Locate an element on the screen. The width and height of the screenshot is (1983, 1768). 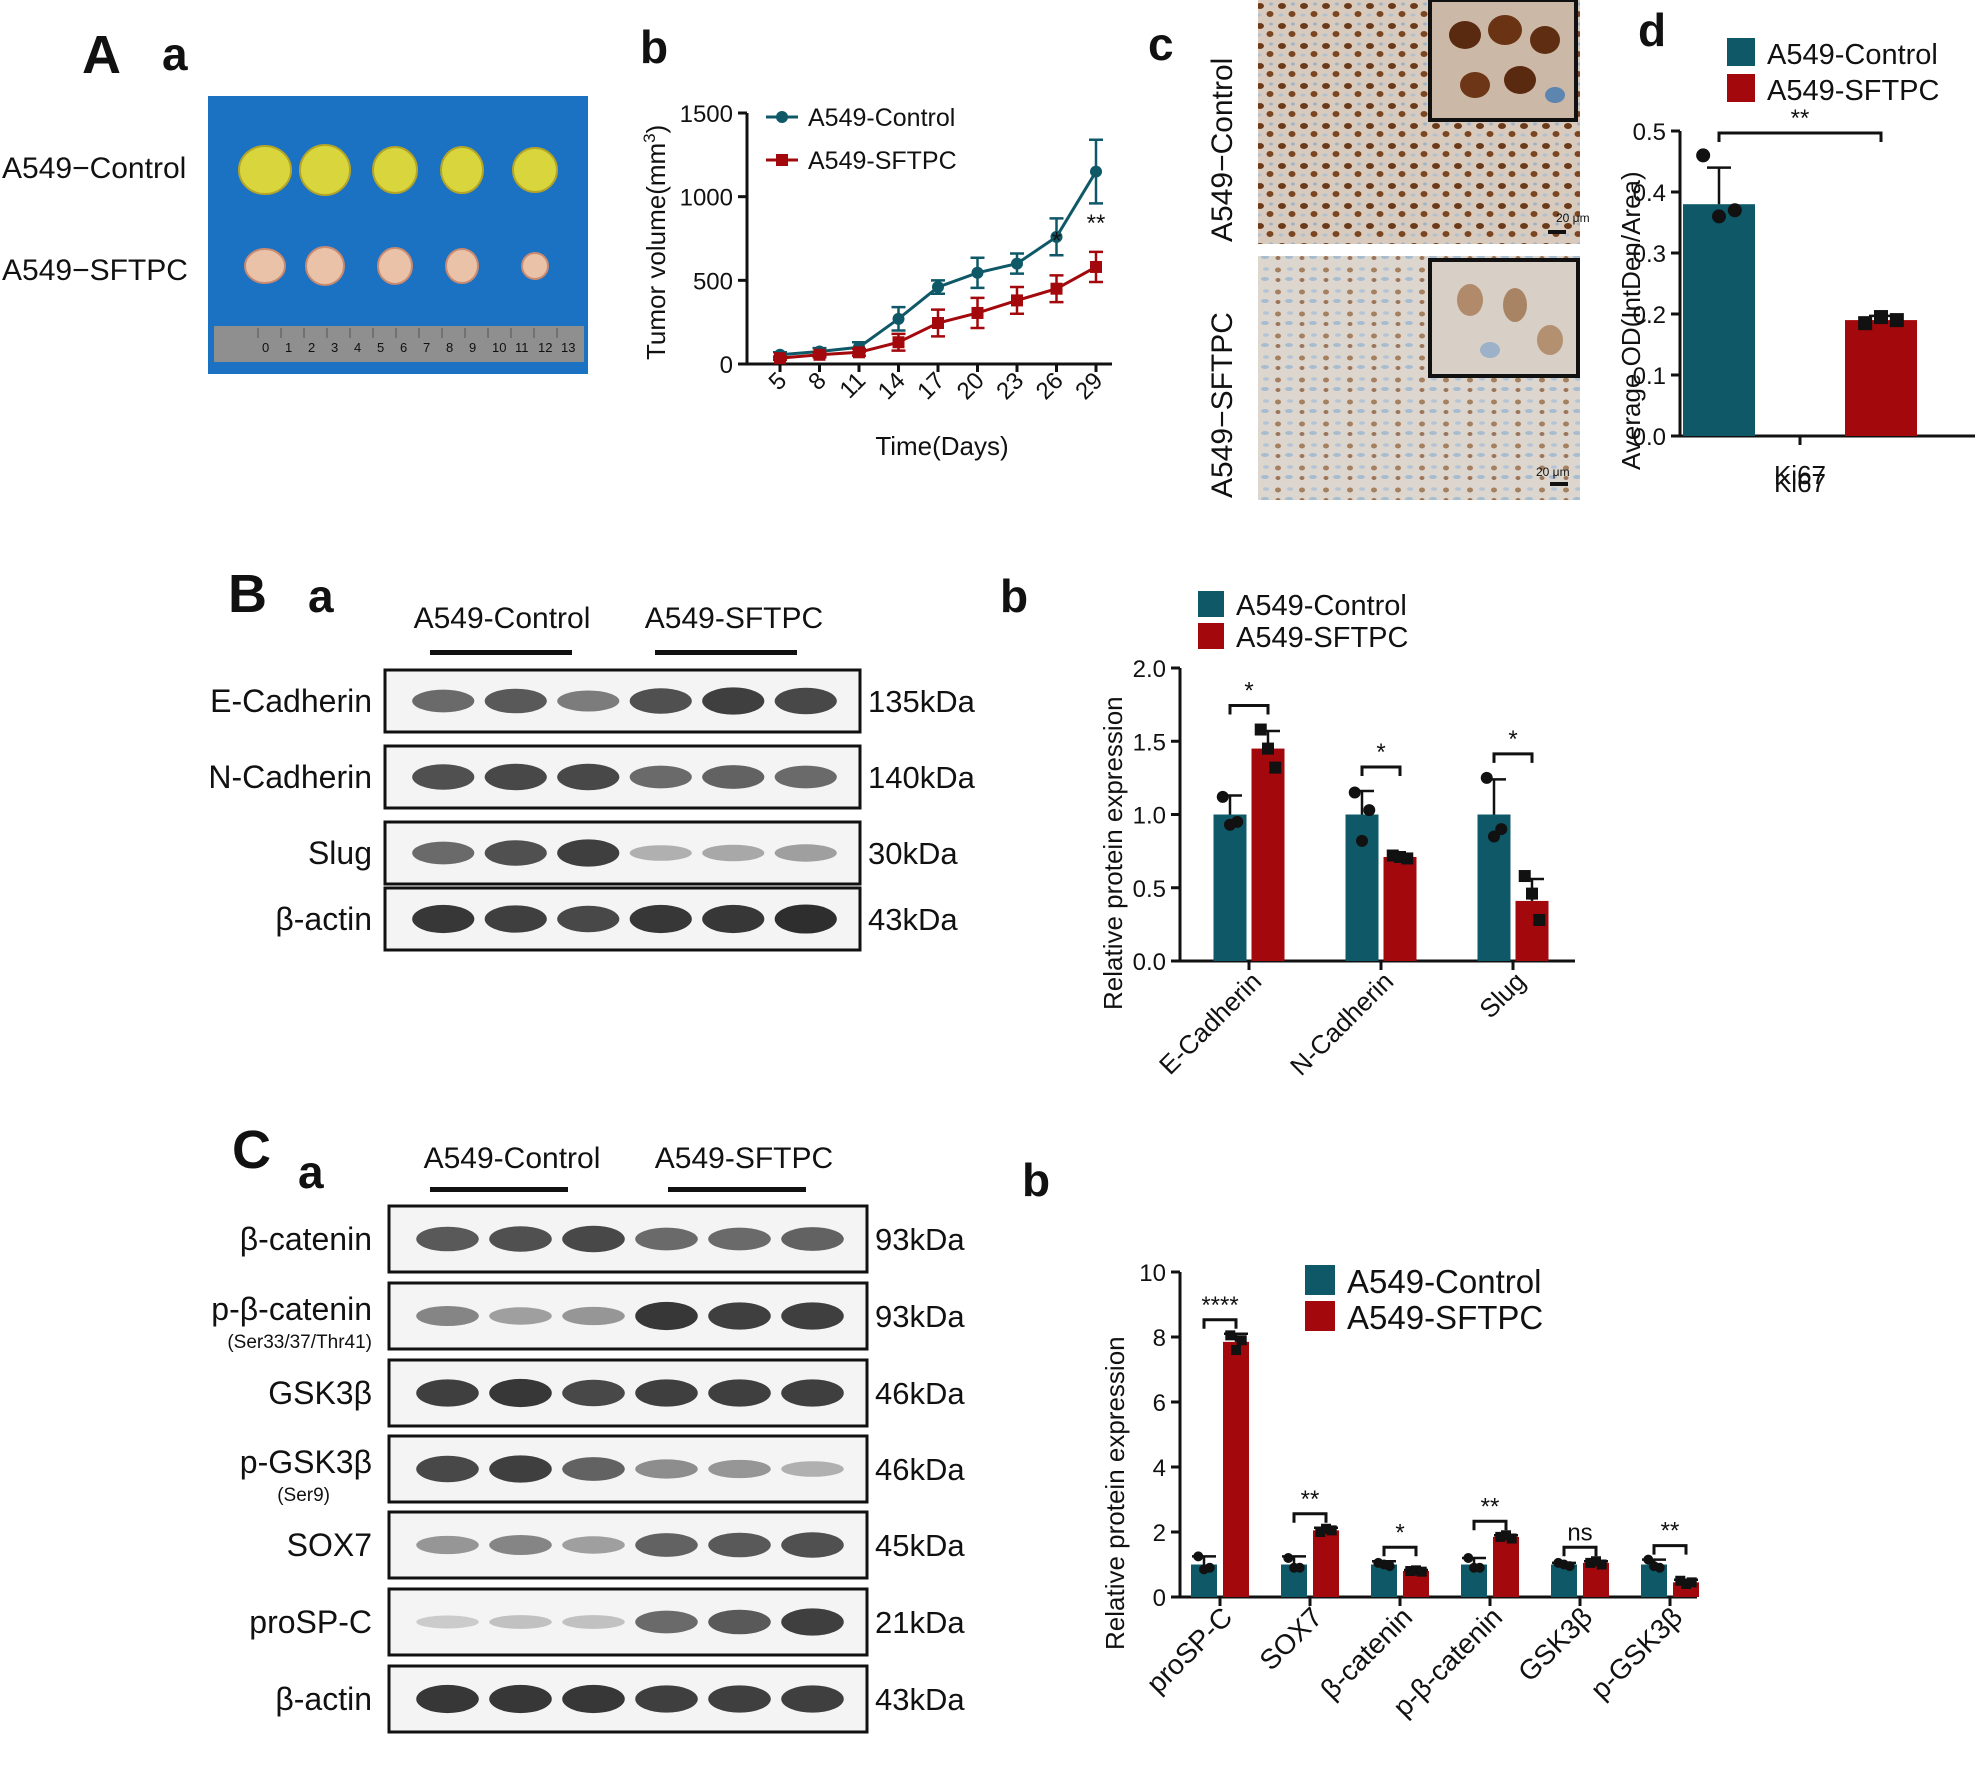
B-blot-kda-2: 140kDa is located at coordinates (922, 777).